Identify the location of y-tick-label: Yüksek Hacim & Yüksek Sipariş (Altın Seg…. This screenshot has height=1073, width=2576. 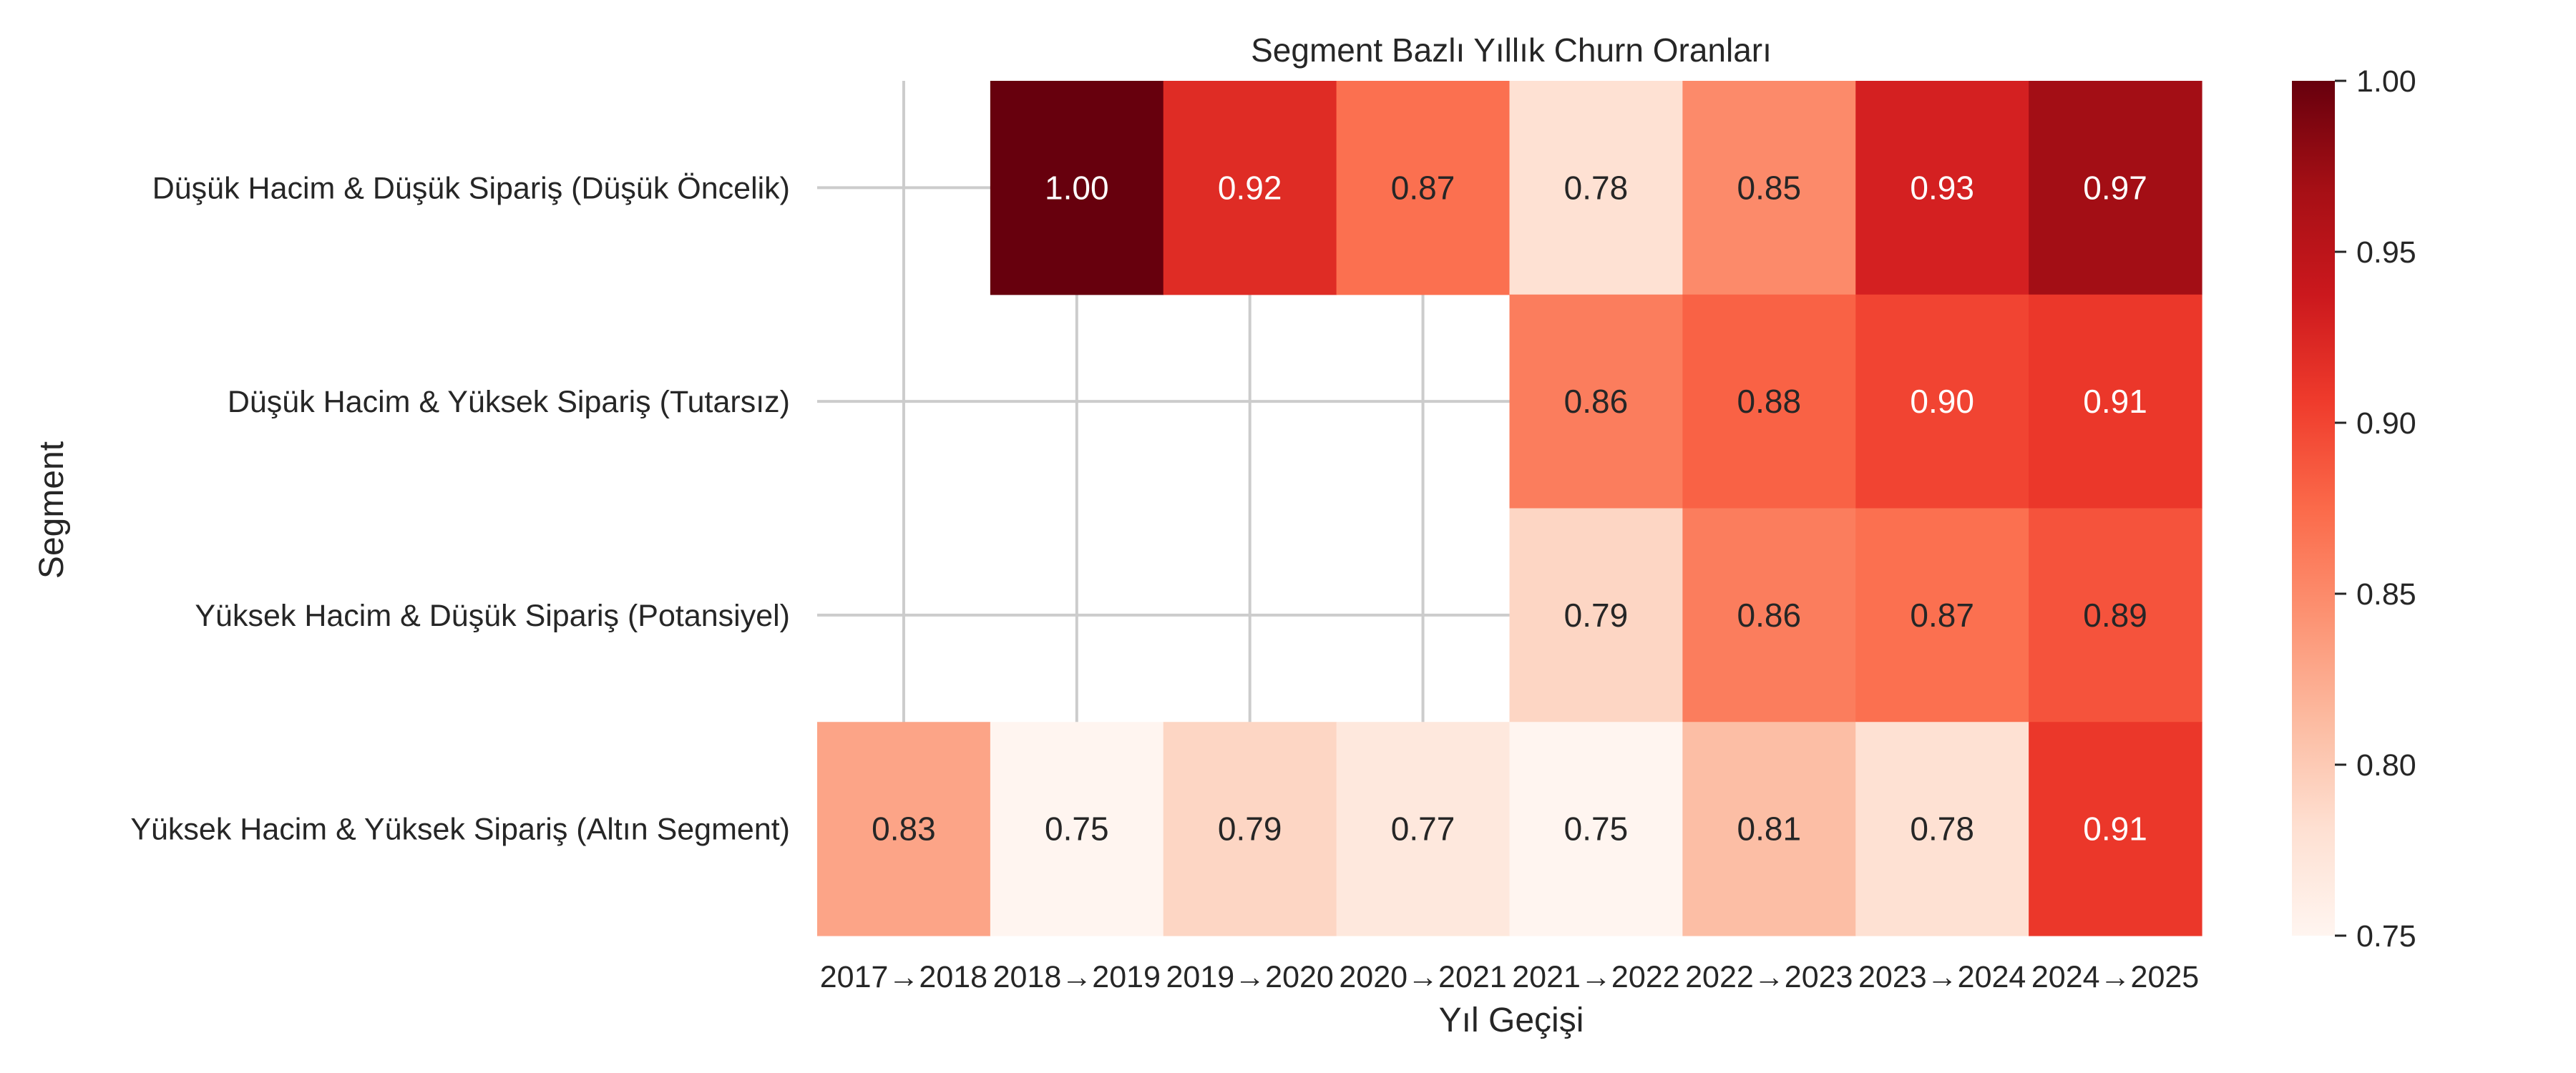
(460, 830).